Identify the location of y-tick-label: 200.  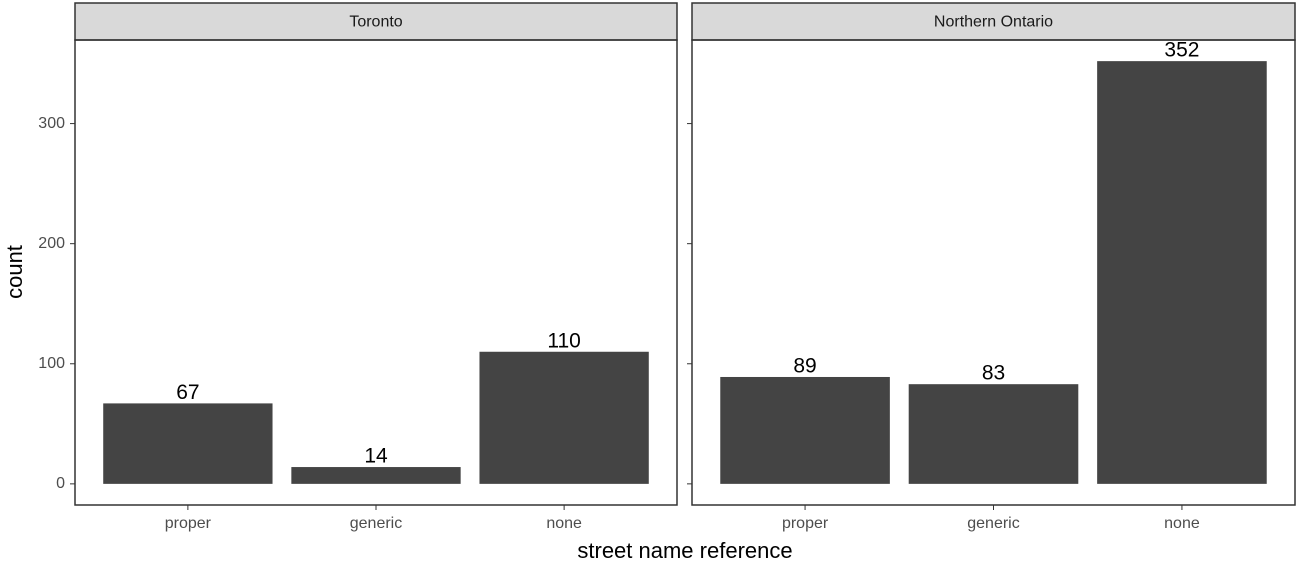
(51, 243).